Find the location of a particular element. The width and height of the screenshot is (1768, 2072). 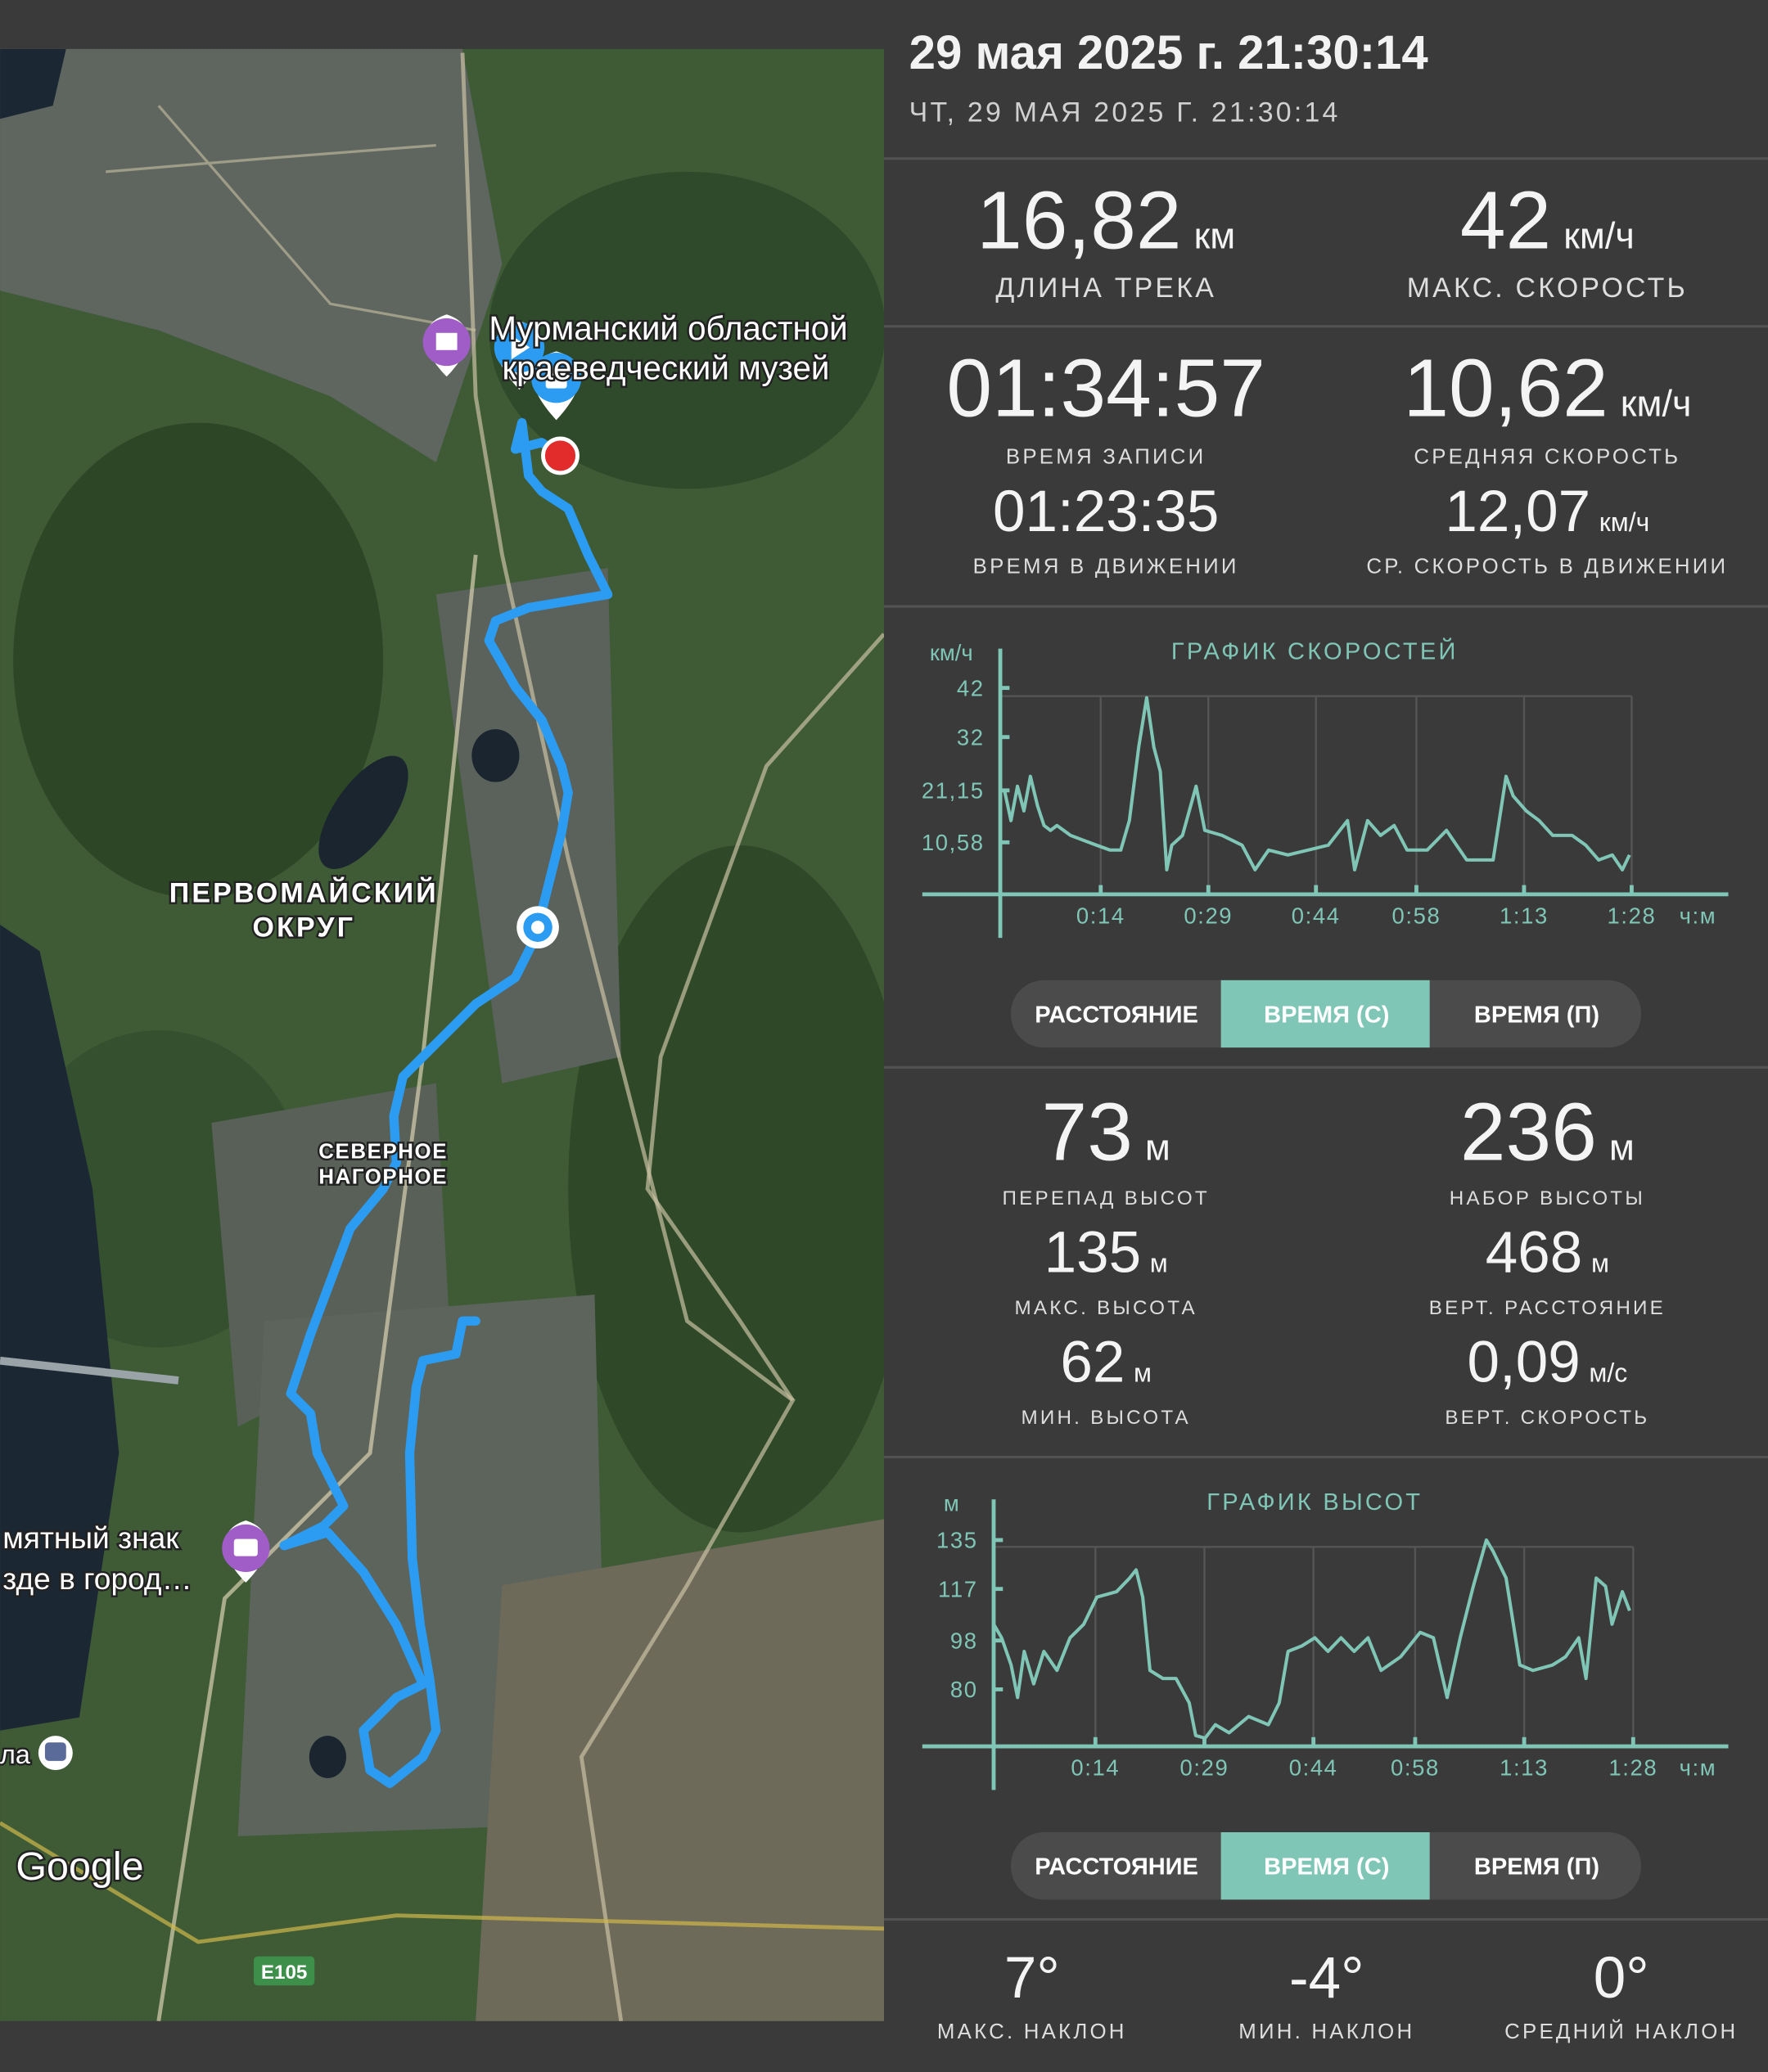

y-tick-label: 32 is located at coordinates (971, 737).